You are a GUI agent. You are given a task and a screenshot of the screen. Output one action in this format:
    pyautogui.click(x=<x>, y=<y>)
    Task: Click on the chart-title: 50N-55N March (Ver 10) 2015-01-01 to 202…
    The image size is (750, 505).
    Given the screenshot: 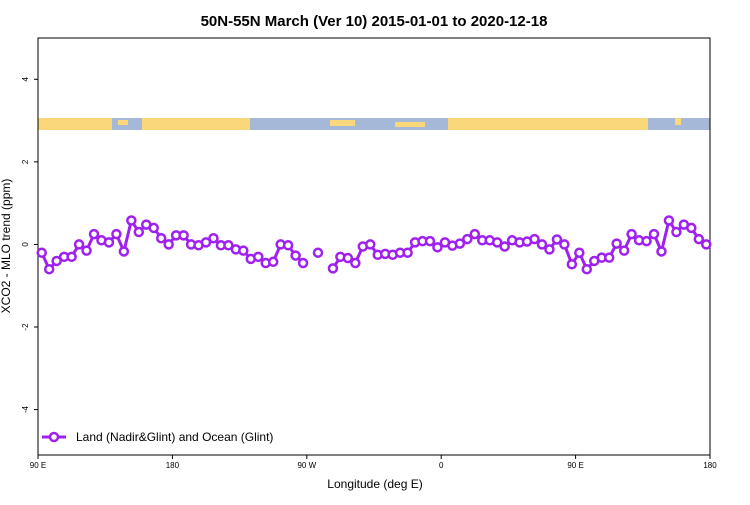 What is the action you would take?
    pyautogui.click(x=374, y=21)
    